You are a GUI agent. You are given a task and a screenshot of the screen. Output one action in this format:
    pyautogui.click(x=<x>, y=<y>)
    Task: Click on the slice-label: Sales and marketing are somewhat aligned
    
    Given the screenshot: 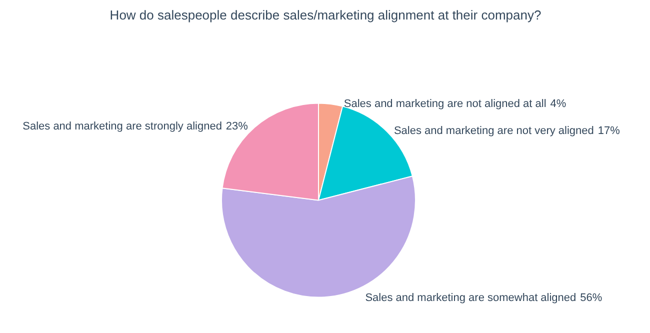 What is the action you would take?
    pyautogui.click(x=470, y=298)
    